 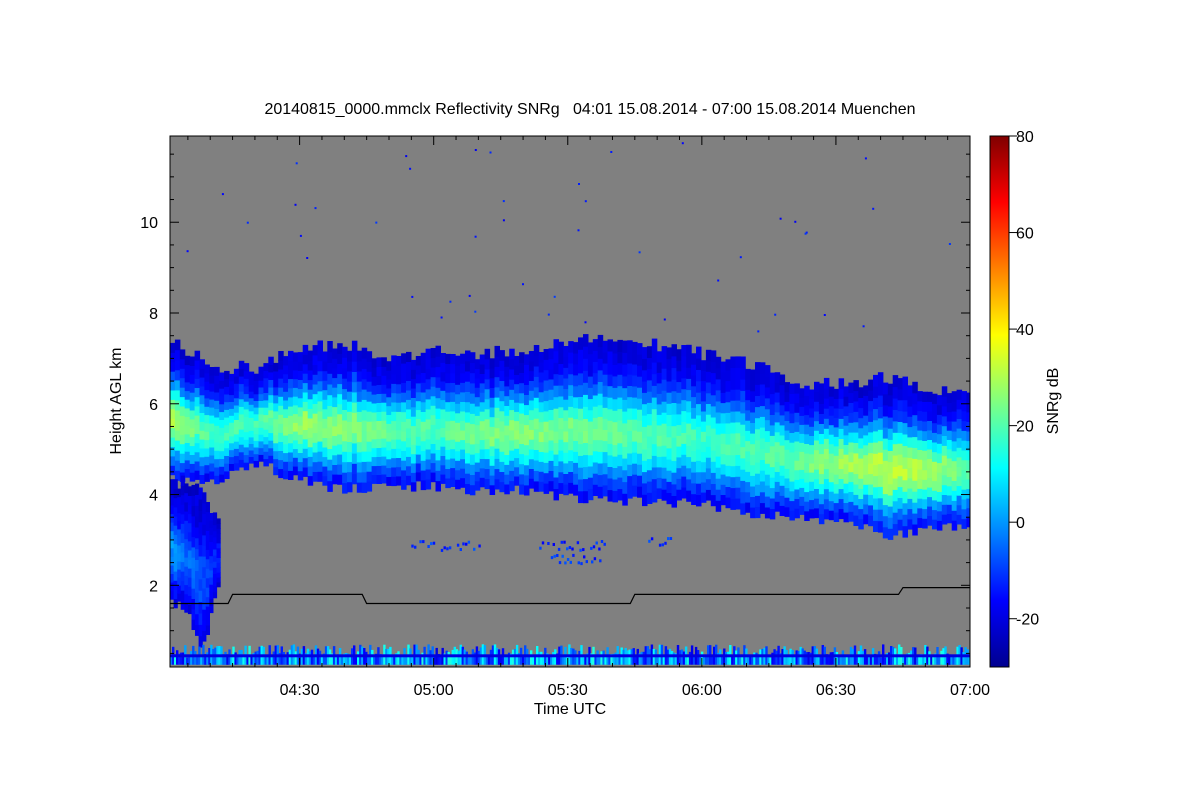 I want to click on colorbar-tick-label: -20, so click(x=1027, y=620).